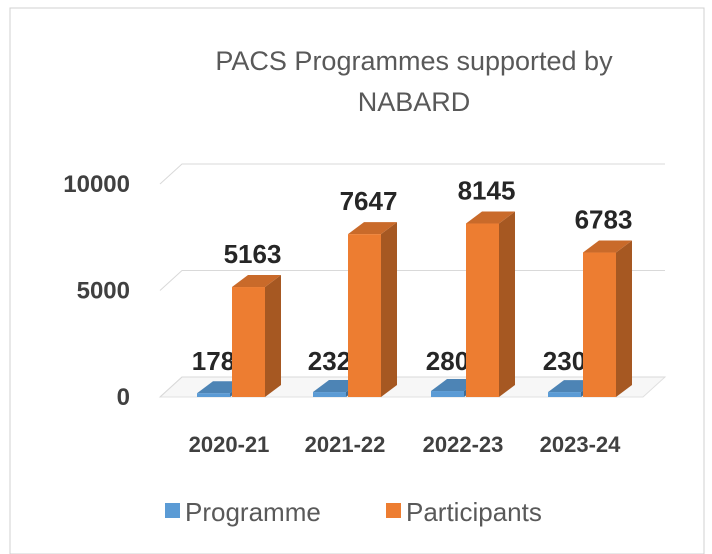 This screenshot has height=554, width=712. Describe the element at coordinates (604, 220) in the screenshot. I see `data-label: 6783` at that location.